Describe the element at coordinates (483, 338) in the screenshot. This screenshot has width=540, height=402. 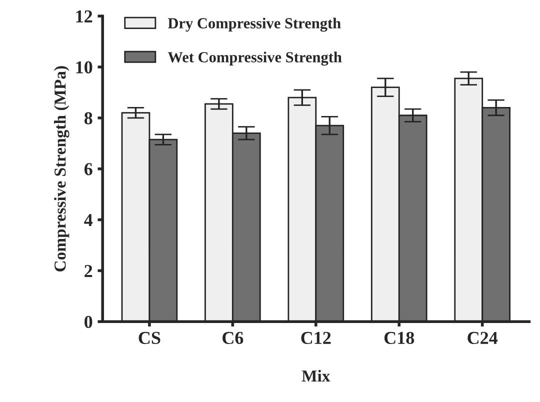
I see `x-tick-label: C24` at that location.